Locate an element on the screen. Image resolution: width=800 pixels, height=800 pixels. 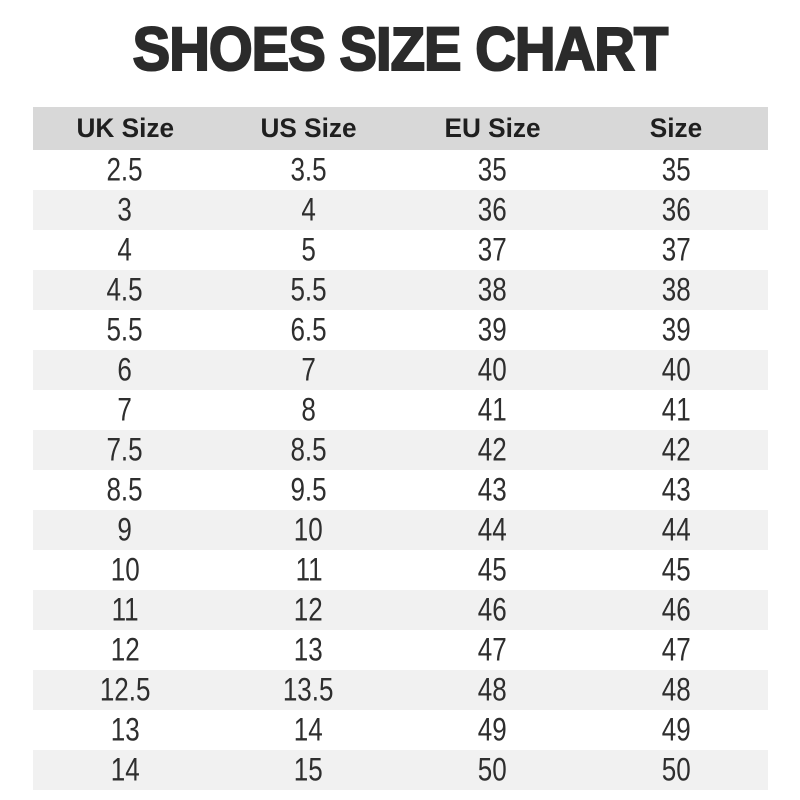
size-cell: 5 is located at coordinates (309, 250).